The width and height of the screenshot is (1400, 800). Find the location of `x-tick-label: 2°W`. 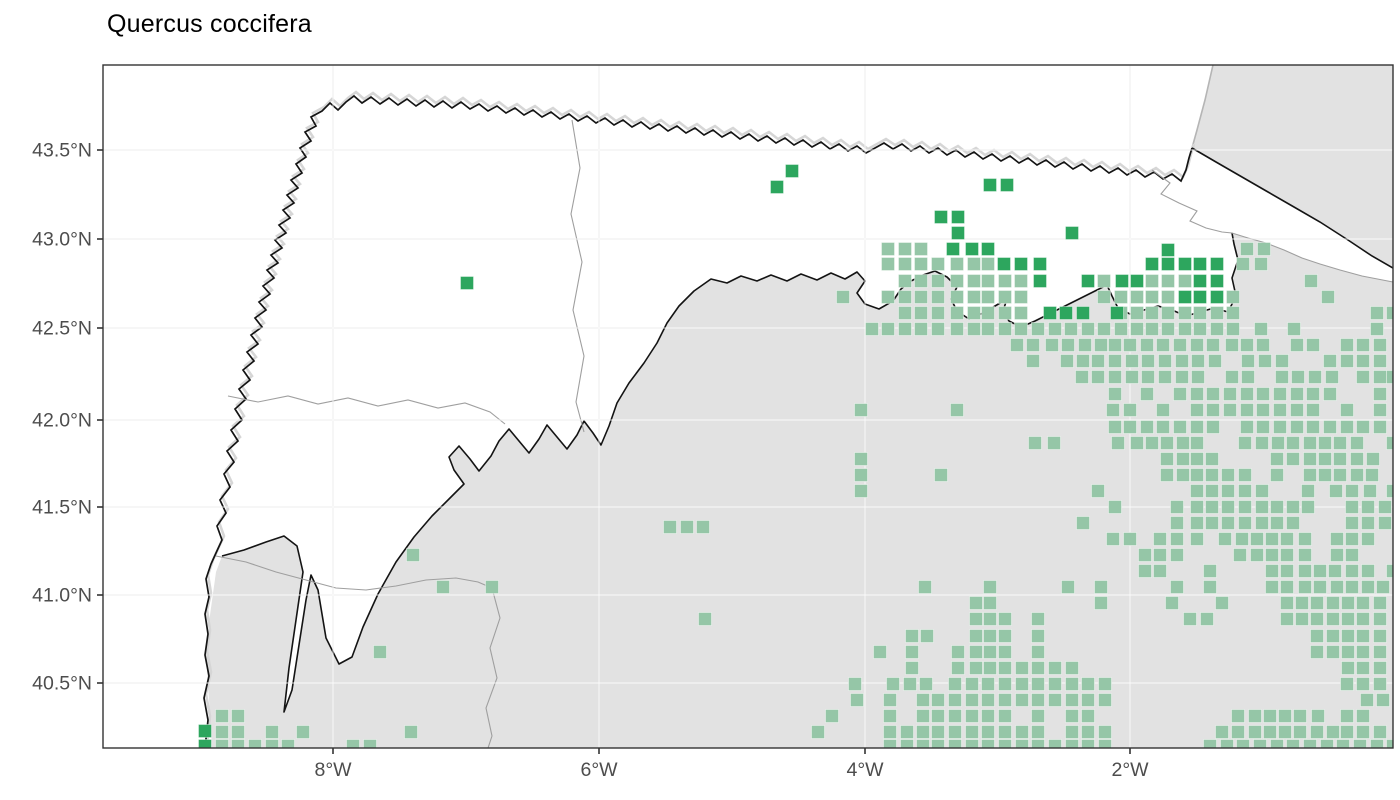

x-tick-label: 2°W is located at coordinates (1130, 770).